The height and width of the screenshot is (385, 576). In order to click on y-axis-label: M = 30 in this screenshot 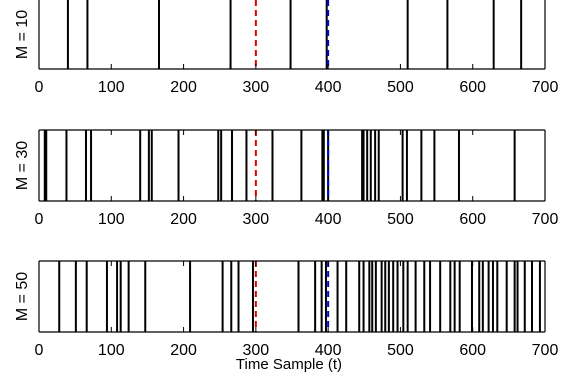, I will do `click(22, 165)`.